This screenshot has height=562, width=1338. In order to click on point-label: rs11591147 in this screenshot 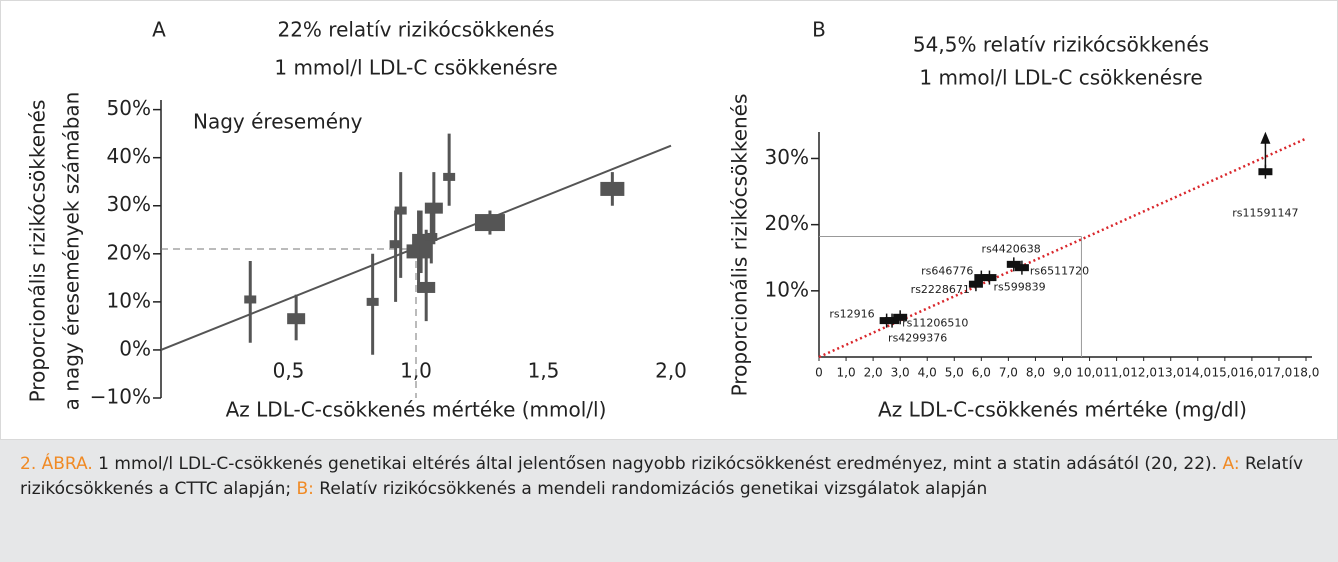, I will do `click(1265, 213)`.